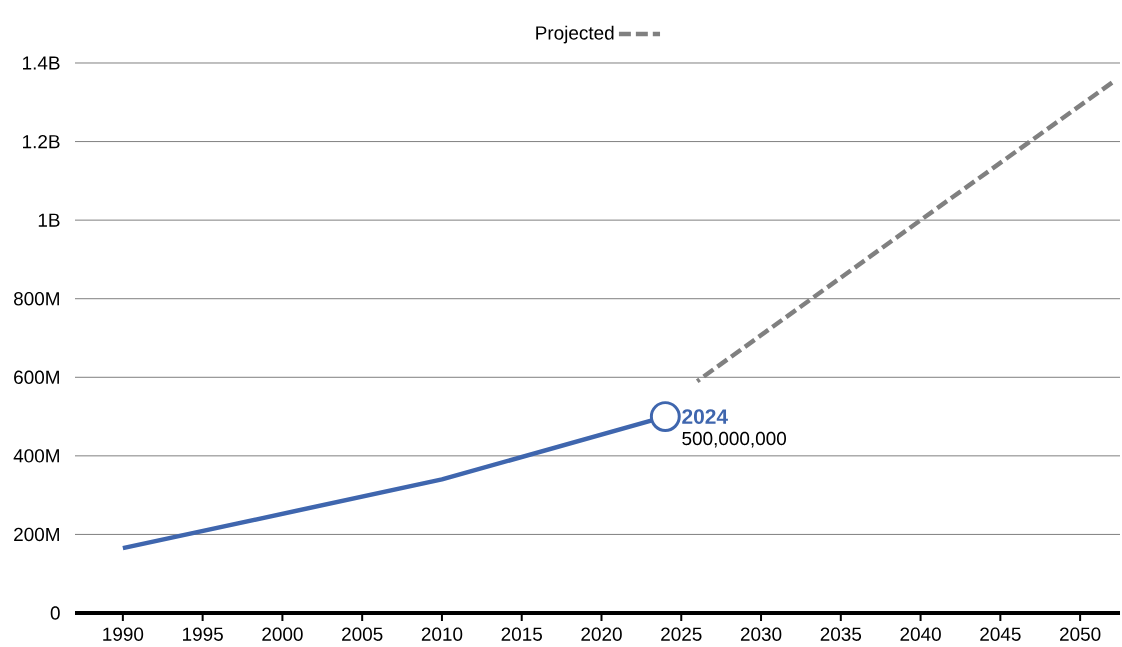 The height and width of the screenshot is (647, 1122). I want to click on x-tick-label: 2010, so click(442, 634).